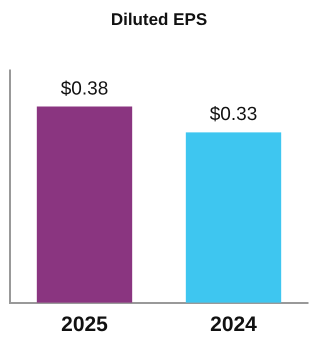  Describe the element at coordinates (234, 324) in the screenshot. I see `x-tick-label: 2024` at that location.